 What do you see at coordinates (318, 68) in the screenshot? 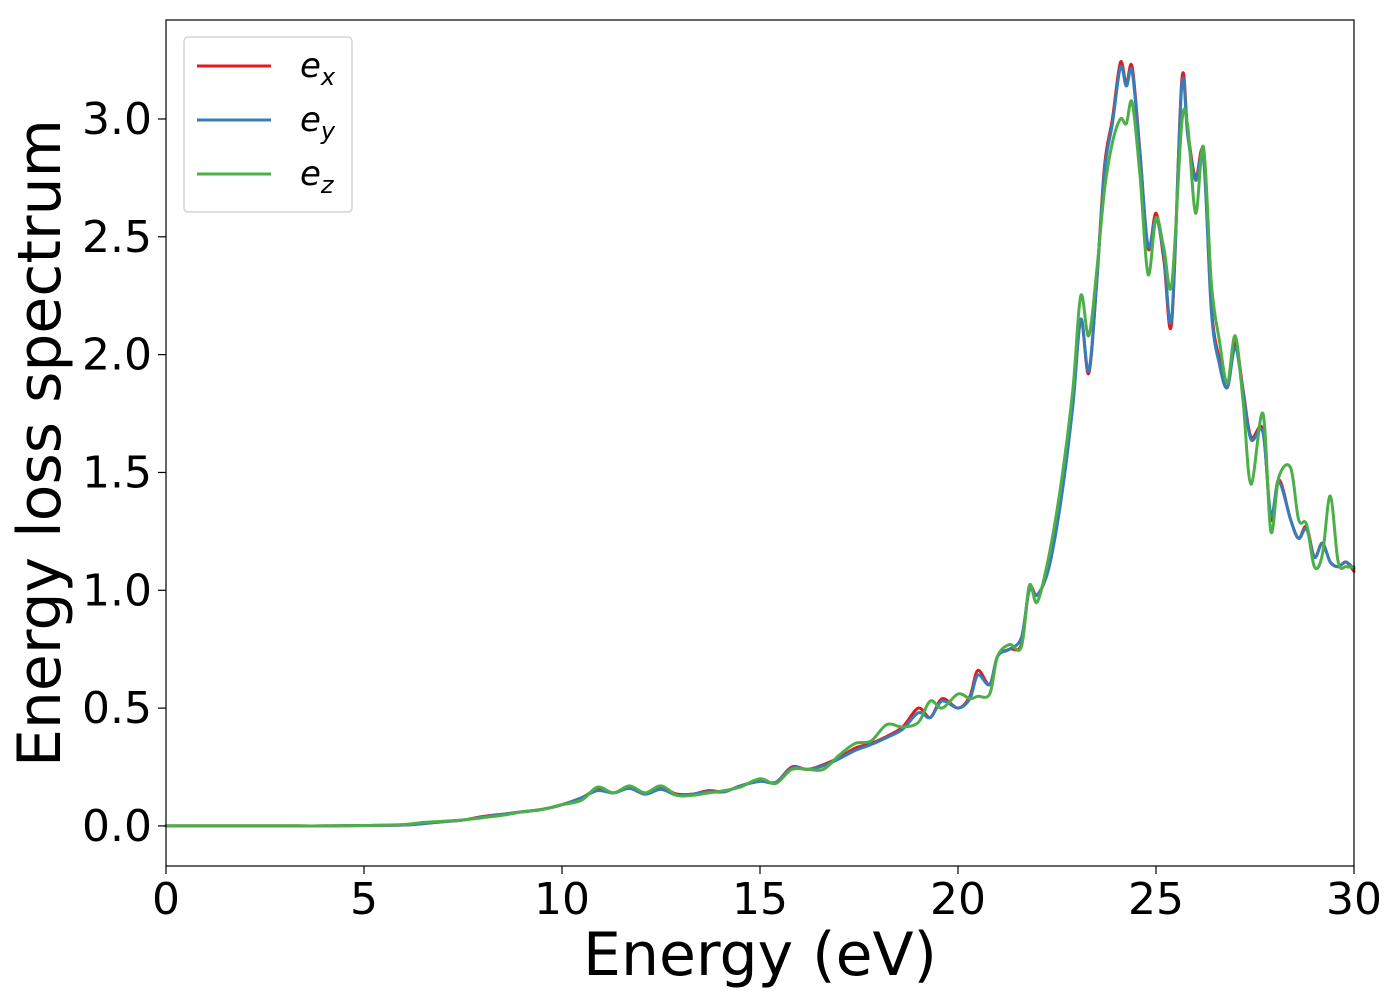
I see `legend-label-x: ex` at bounding box center [318, 68].